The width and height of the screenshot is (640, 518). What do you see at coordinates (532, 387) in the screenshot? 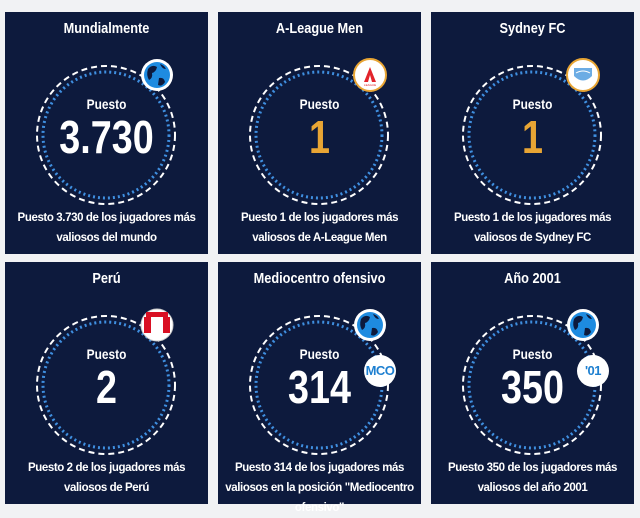
I see `rank-value: 350` at bounding box center [532, 387].